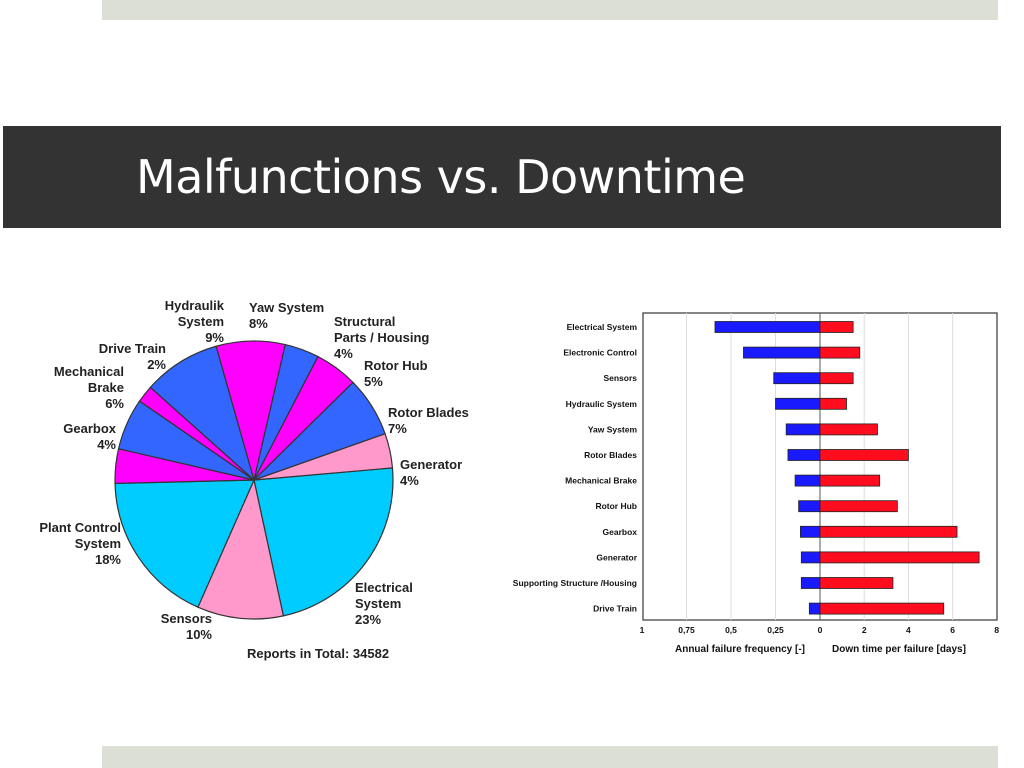 This screenshot has height=768, width=1024. I want to click on bar-category-label: Electrical System, so click(602, 327).